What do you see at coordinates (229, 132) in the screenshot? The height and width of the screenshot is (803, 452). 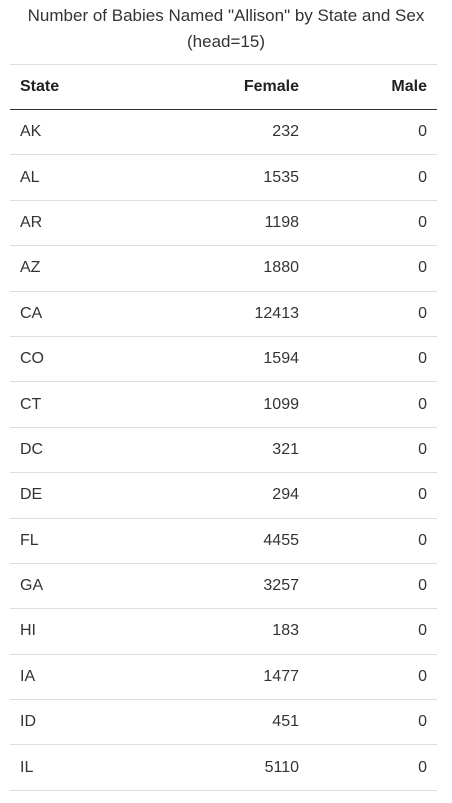 I see `cell-female: 232` at bounding box center [229, 132].